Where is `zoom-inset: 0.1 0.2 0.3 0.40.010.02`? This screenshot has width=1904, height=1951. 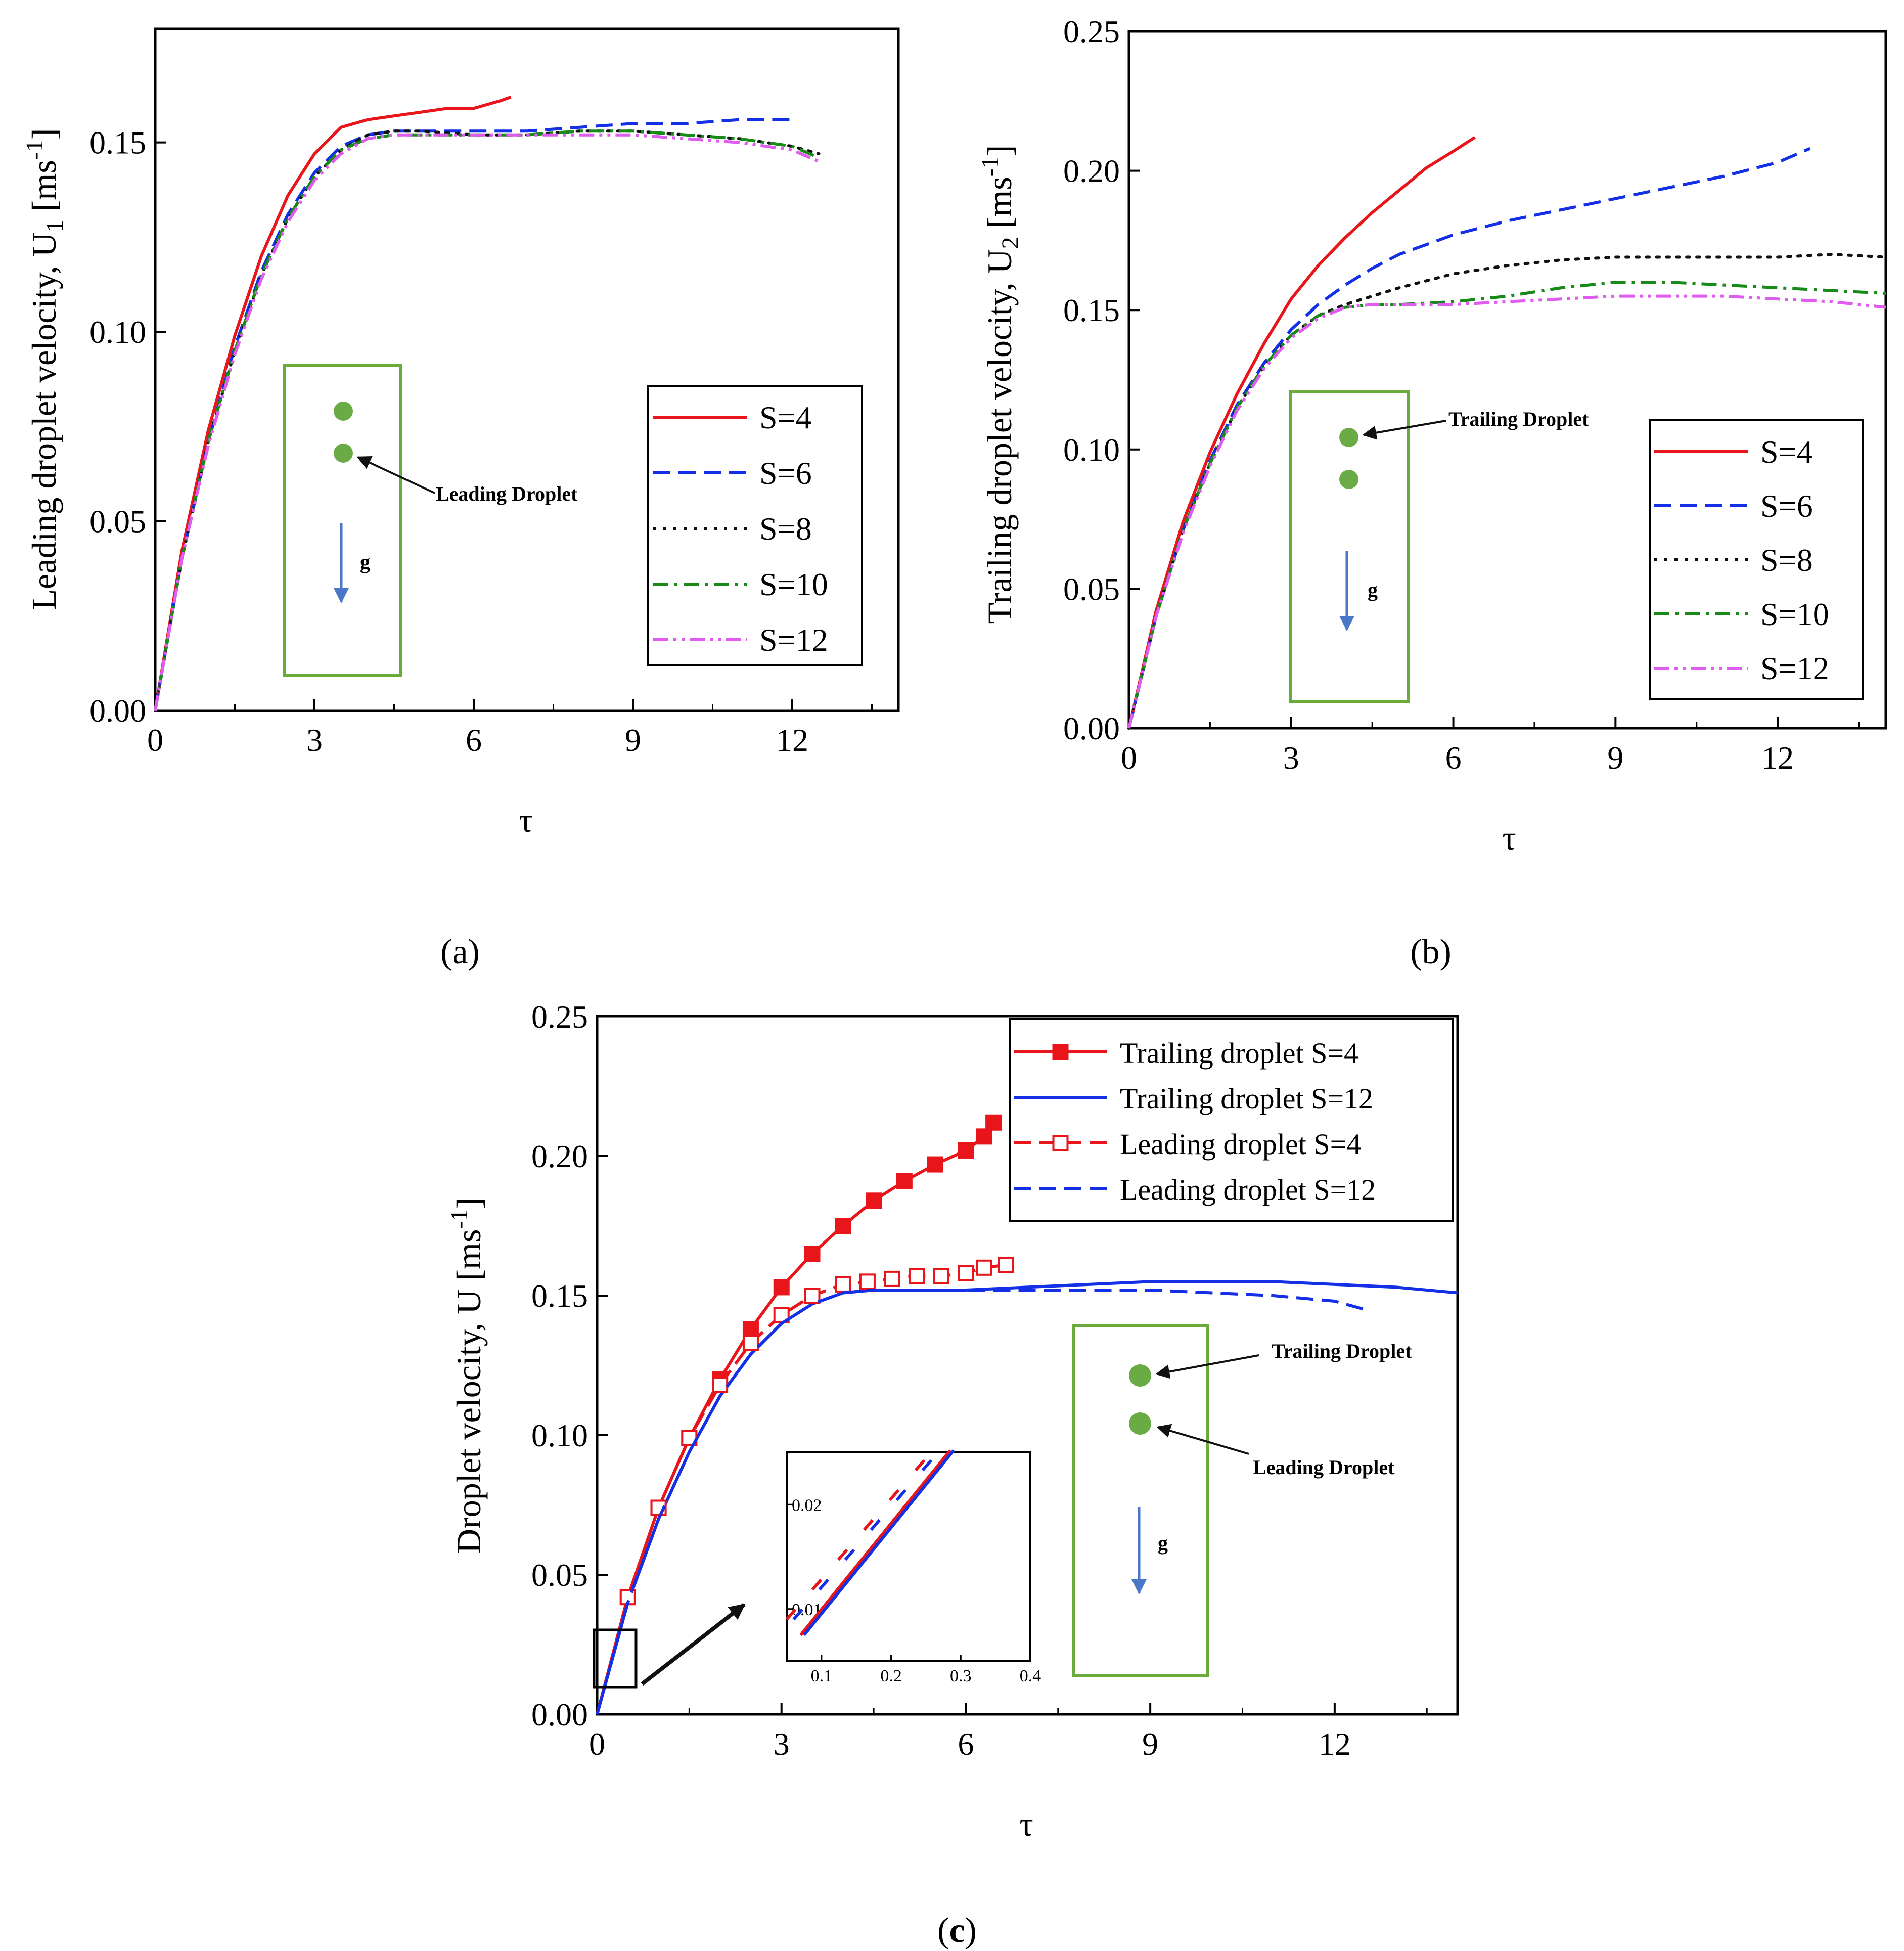 zoom-inset: 0.1 0.2 0.3 0.40.010.02 is located at coordinates (913, 1567).